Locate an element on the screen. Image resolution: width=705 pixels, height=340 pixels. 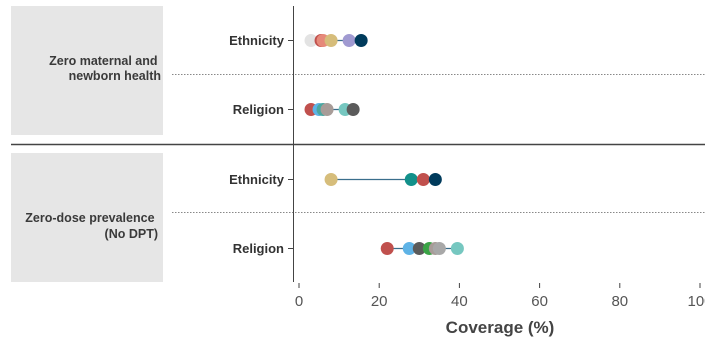
group-panel-maternal is located at coordinates (87, 70).